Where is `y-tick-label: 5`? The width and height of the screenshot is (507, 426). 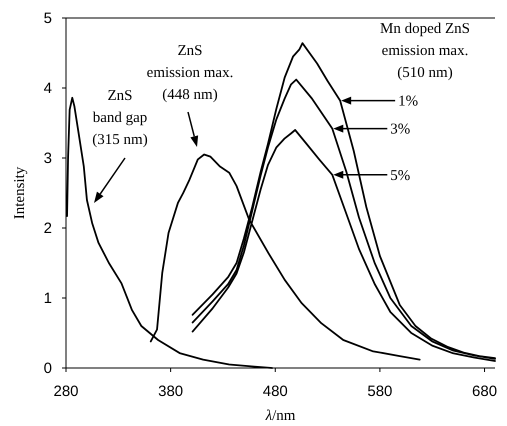 y-tick-label: 5 is located at coordinates (48, 18).